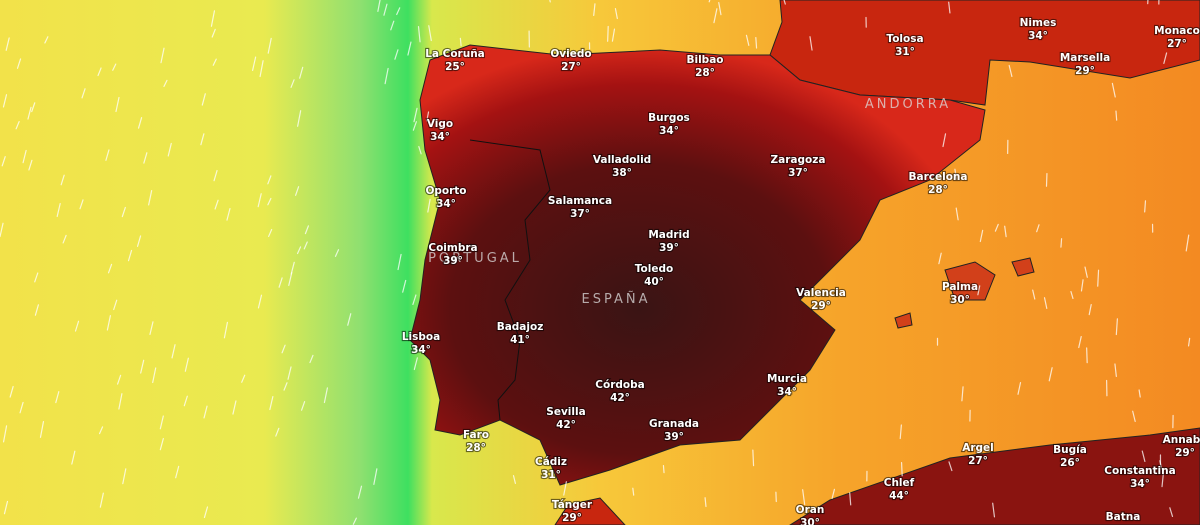  What do you see at coordinates (476, 435) in the screenshot?
I see `city-name: Faro` at bounding box center [476, 435].